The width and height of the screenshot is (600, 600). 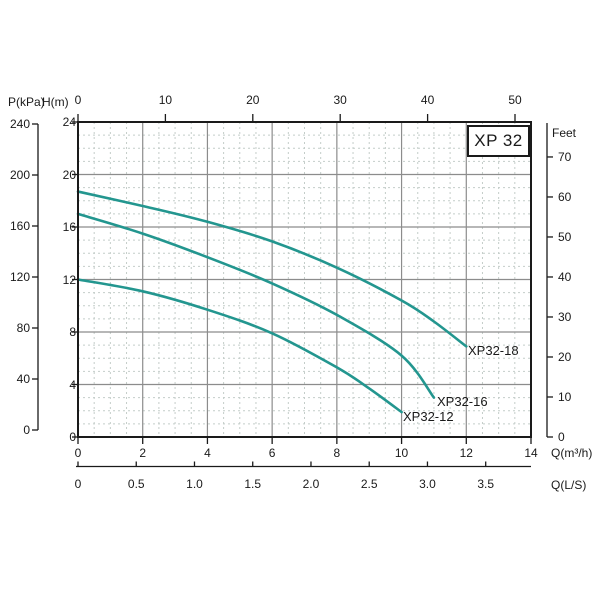 I want to click on head-tick-label: 12, so click(x=69, y=279).